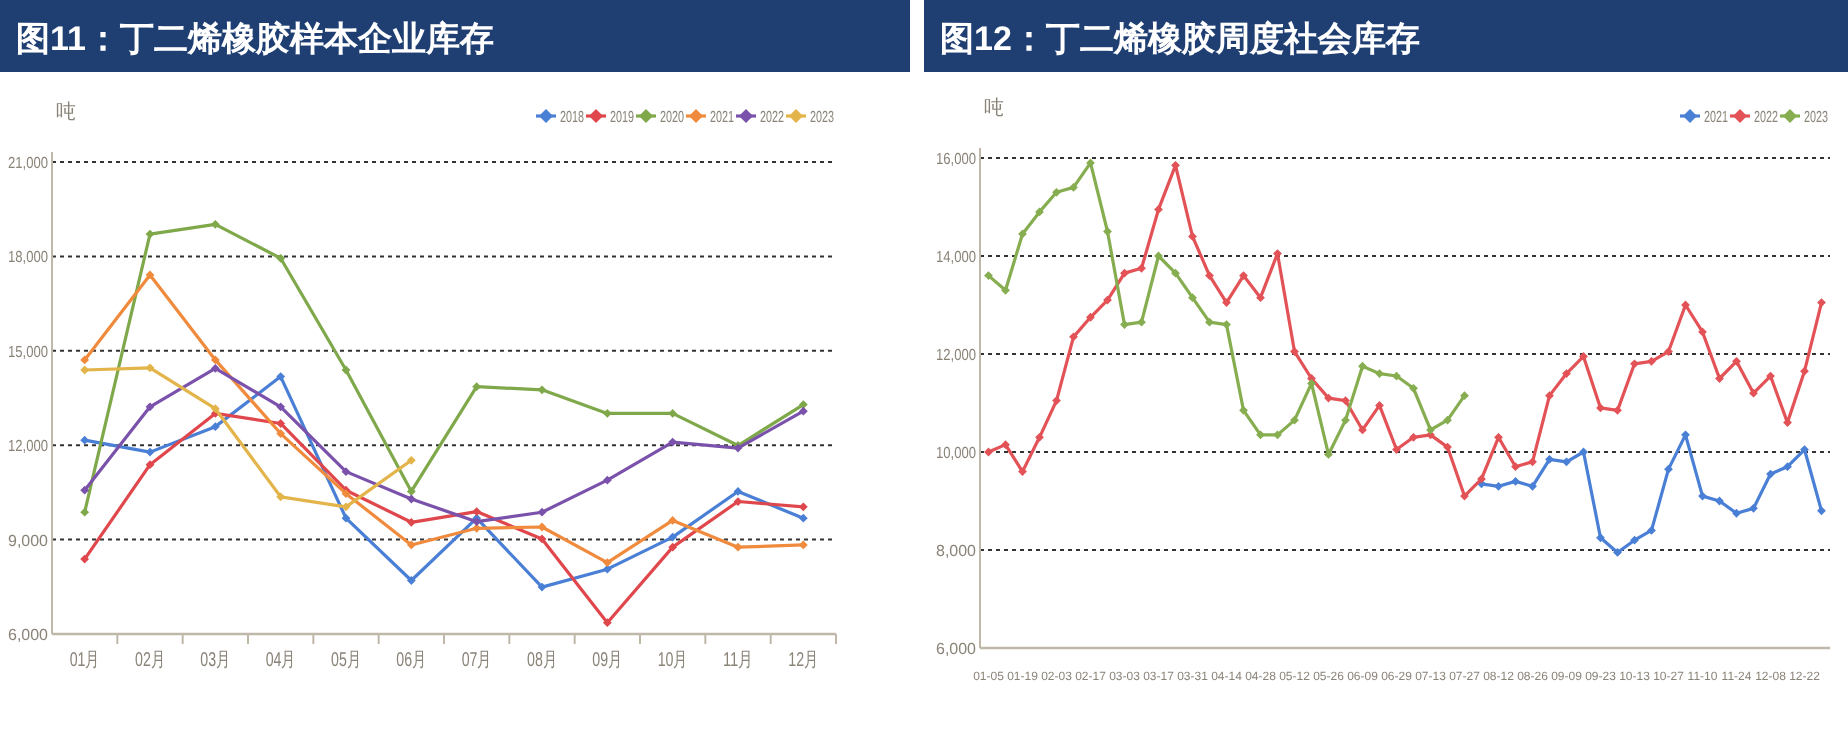 Image resolution: width=1848 pixels, height=756 pixels. Describe the element at coordinates (32, 163) in the screenshot. I see `y-tick-label: 21,000` at that location.